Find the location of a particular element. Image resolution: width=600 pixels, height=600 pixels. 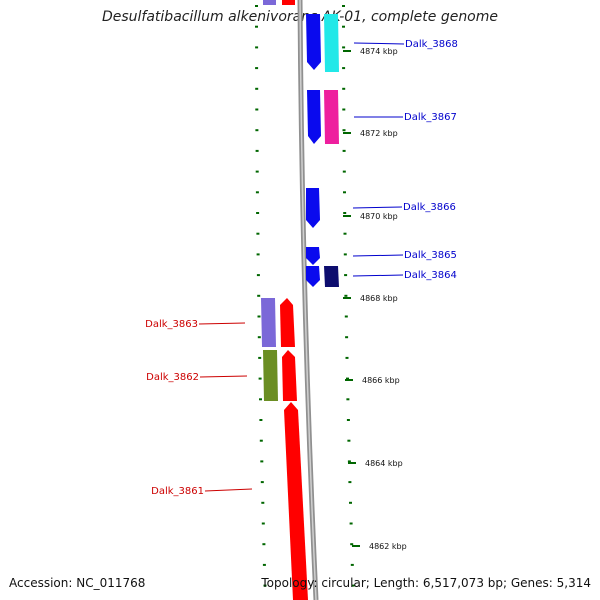

kbp-label: 4870 kbp is located at coordinates (379, 216).